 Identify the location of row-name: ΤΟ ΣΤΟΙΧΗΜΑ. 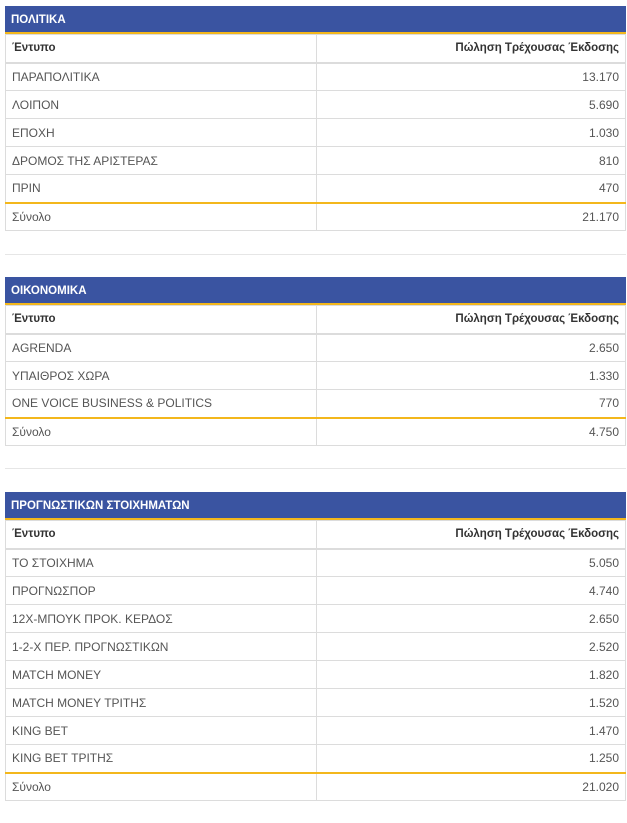
(161, 562).